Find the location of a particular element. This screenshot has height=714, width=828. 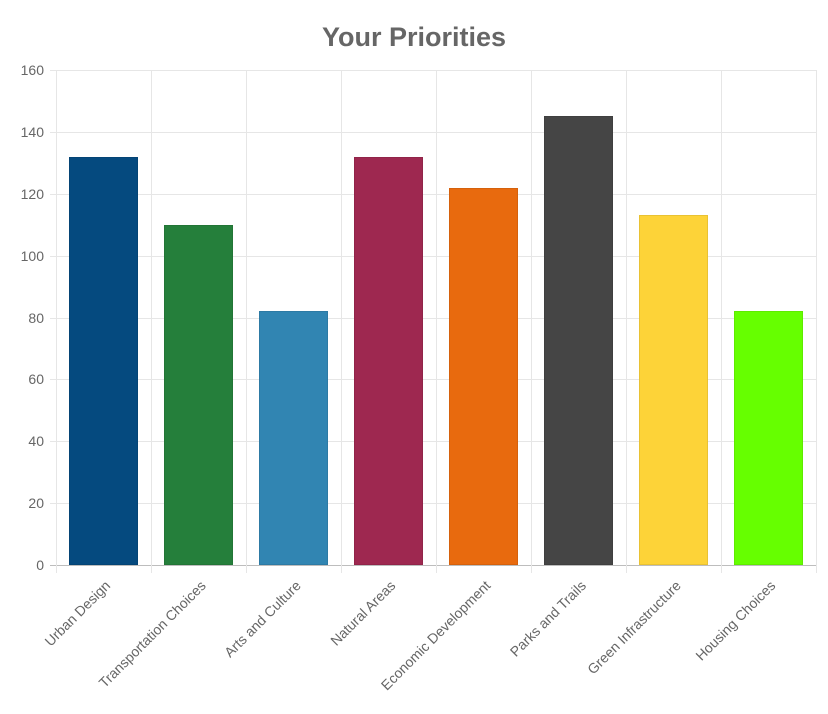

chart-title: Your Priorities is located at coordinates (414, 37).